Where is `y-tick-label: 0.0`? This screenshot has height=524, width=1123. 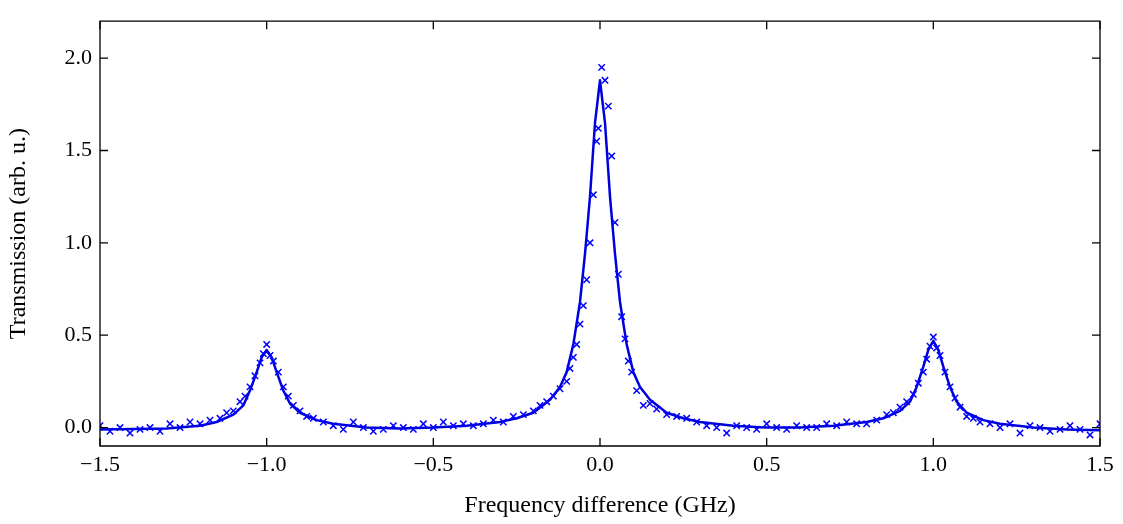
y-tick-label: 0.0 is located at coordinates (78, 426).